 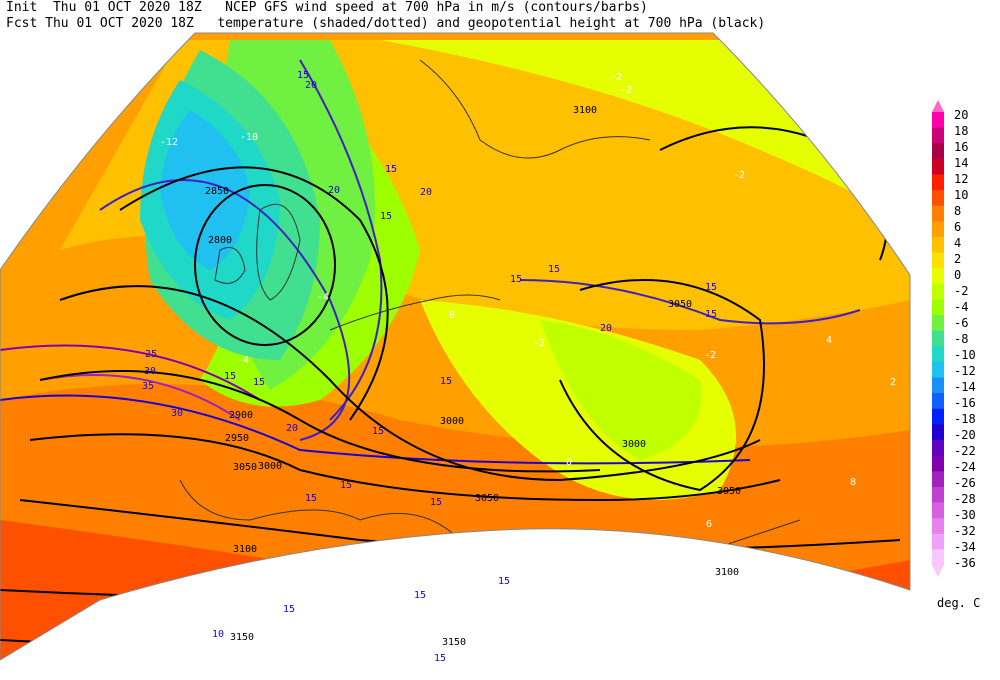 I want to click on colorbar-tick-label: 0, so click(x=958, y=275).